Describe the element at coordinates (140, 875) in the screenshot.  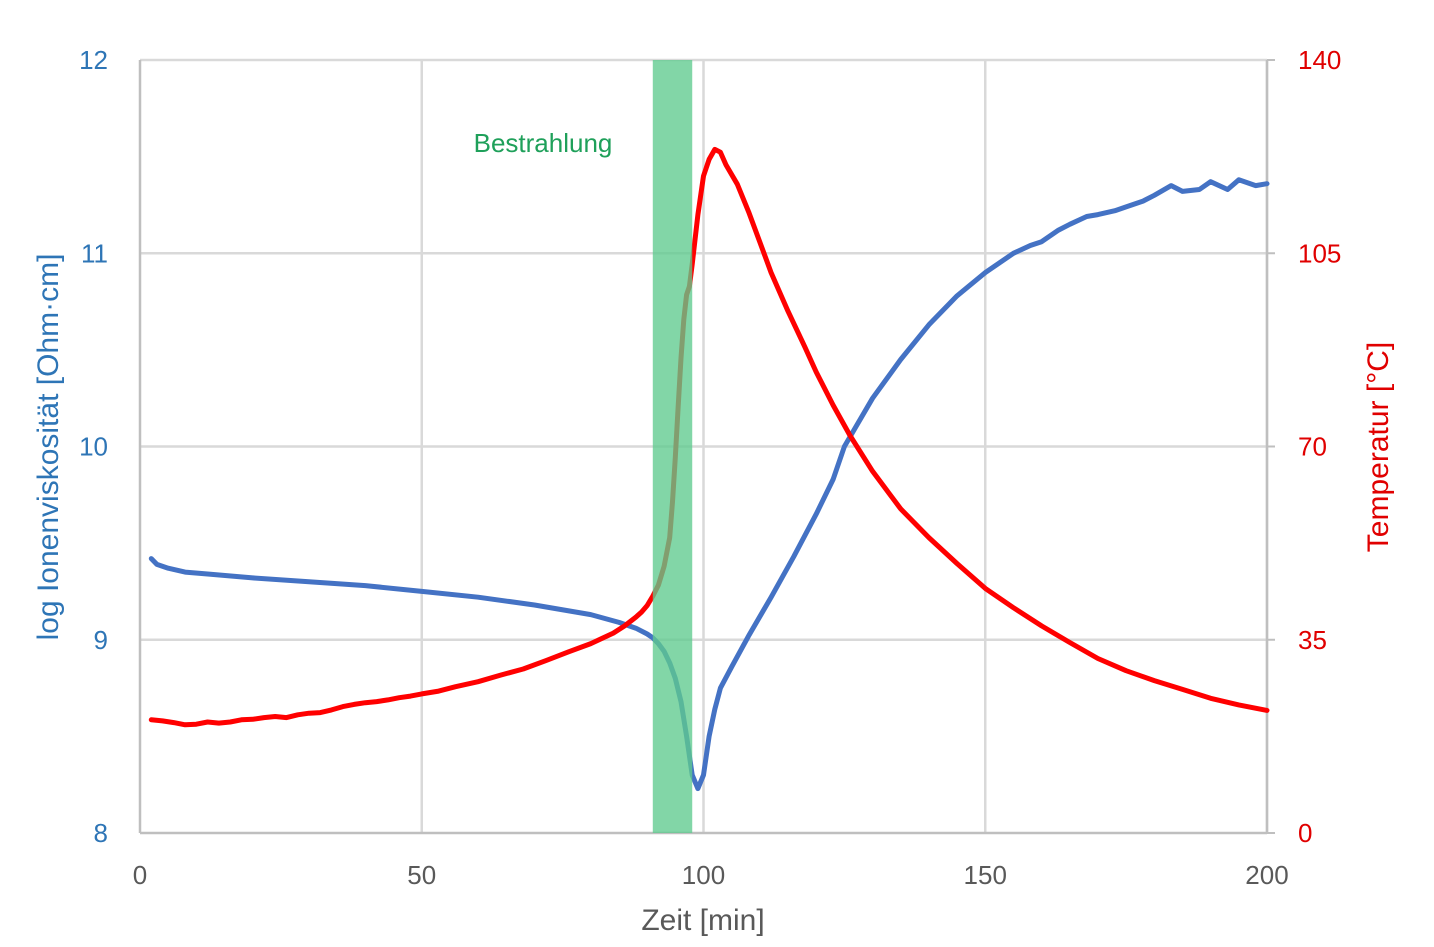
I see `x-tick-label: 0` at that location.